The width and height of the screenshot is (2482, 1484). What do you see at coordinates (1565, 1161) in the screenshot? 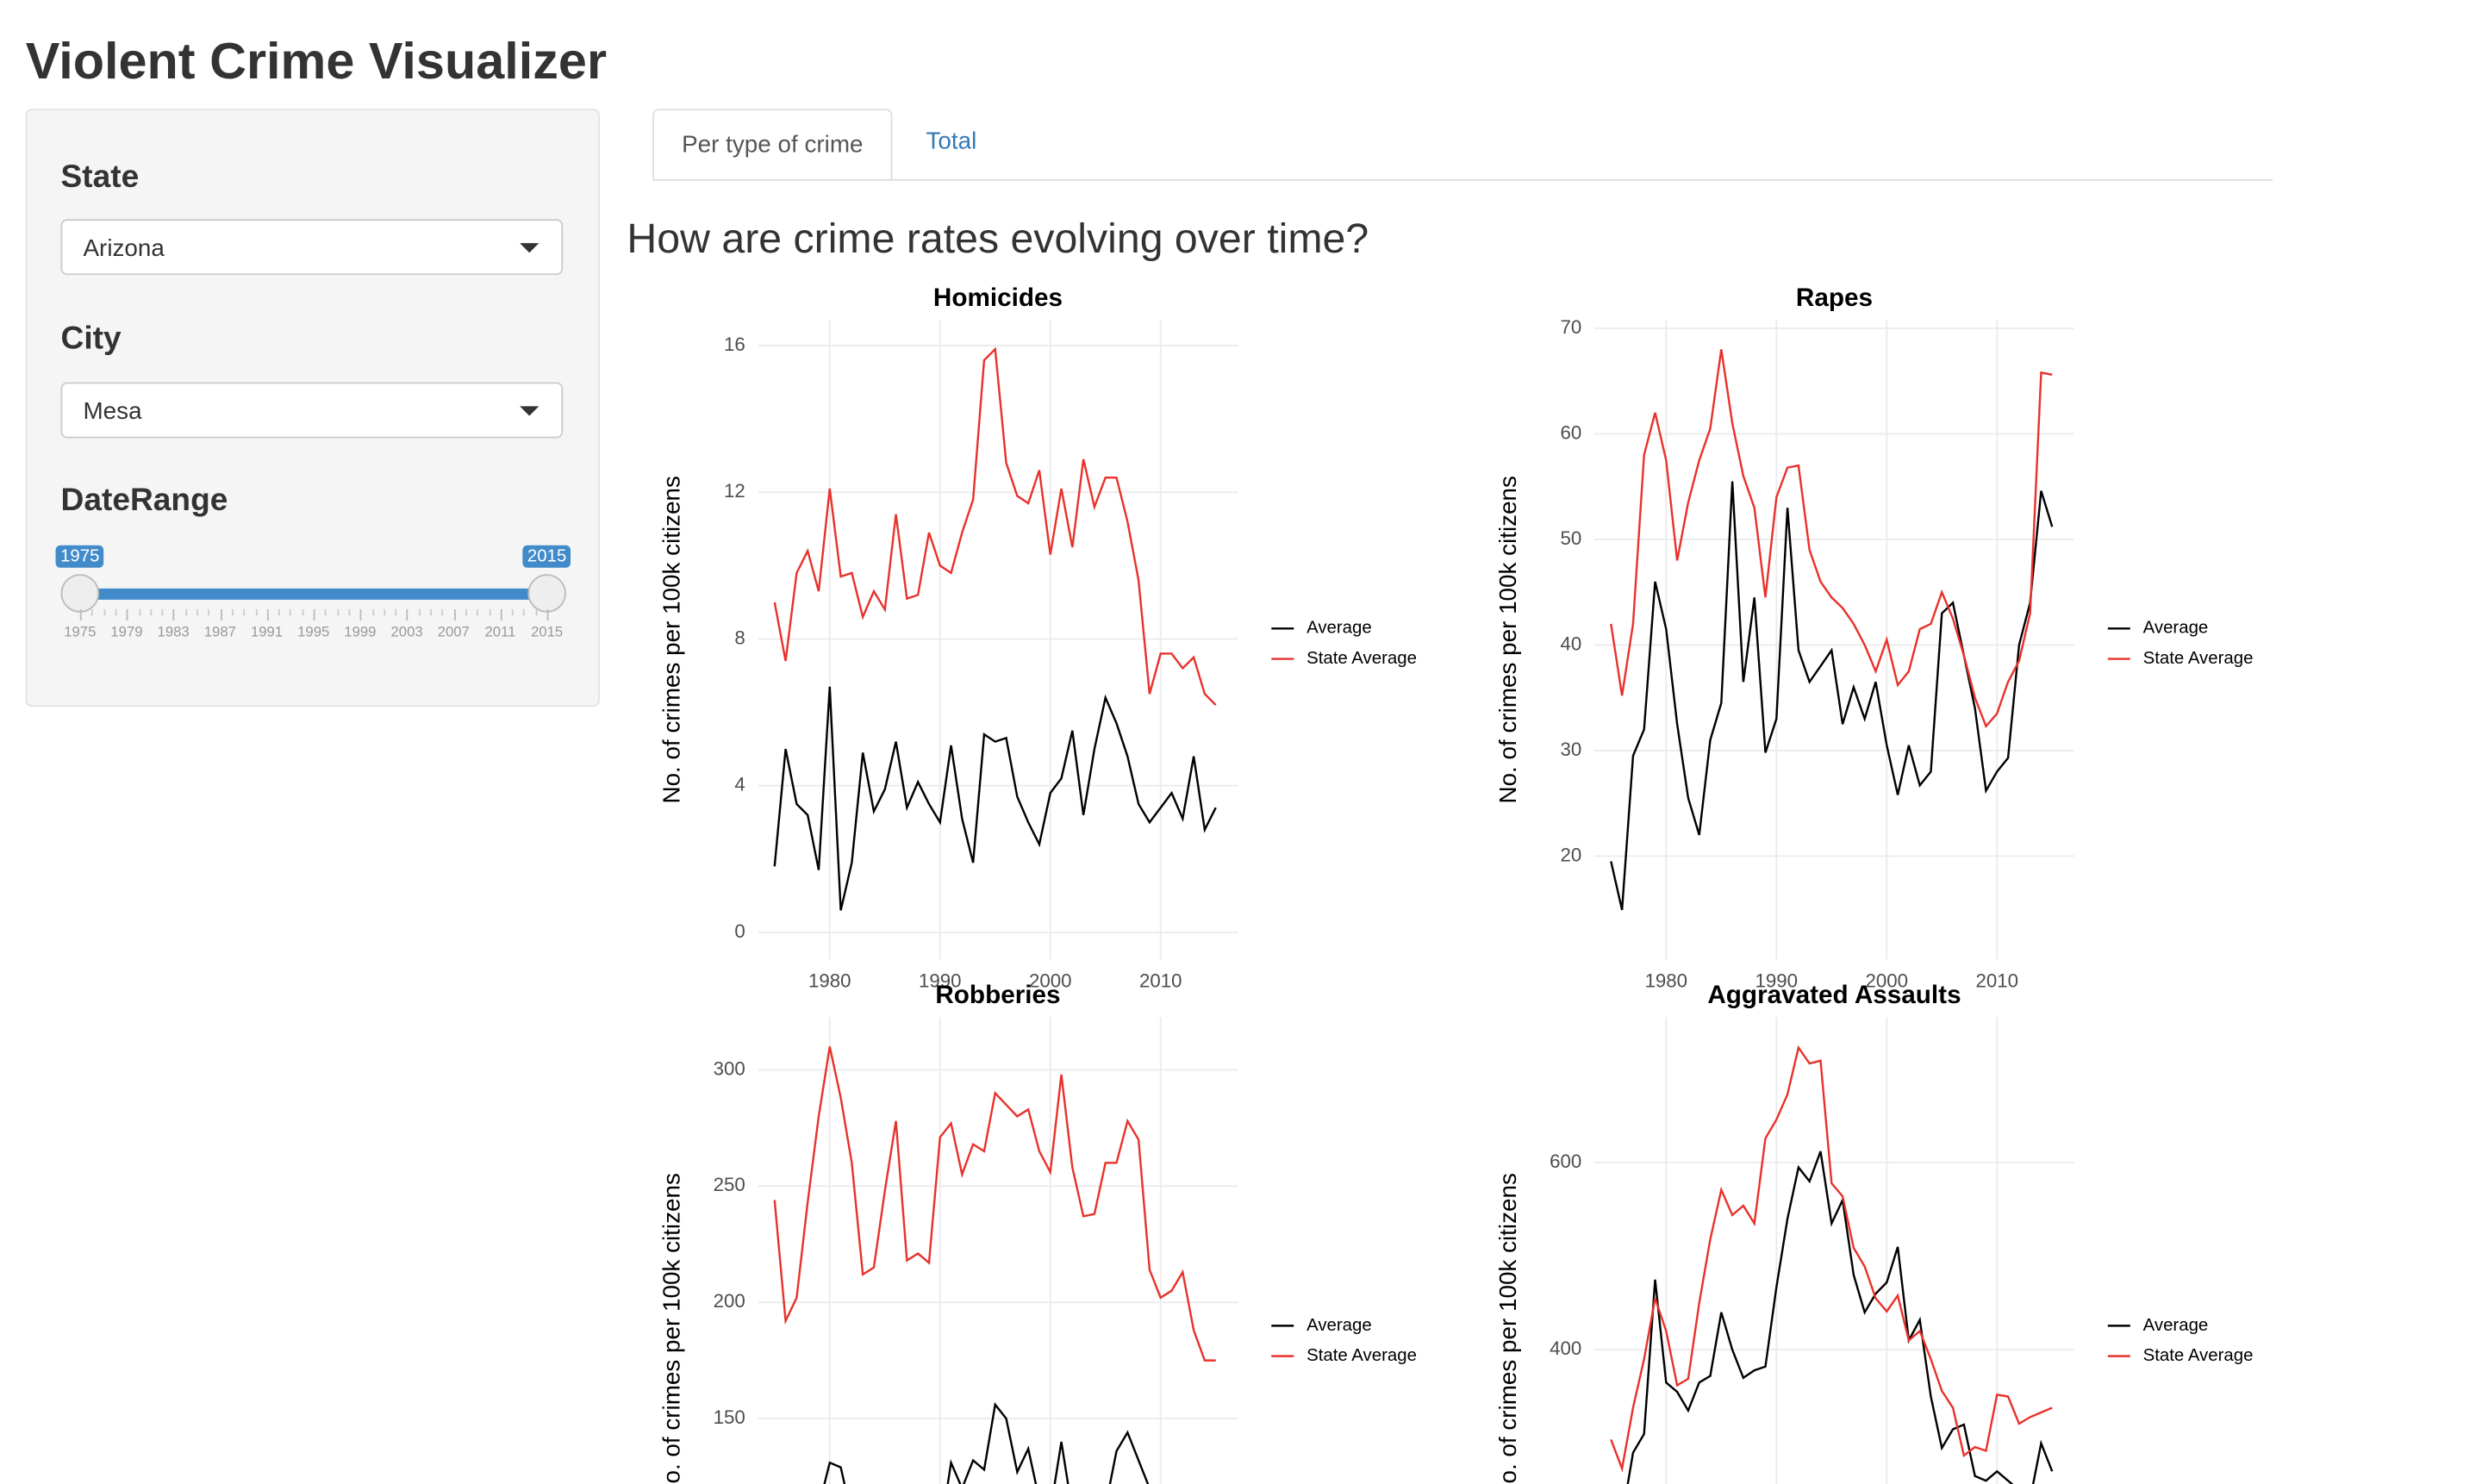
I see `y-tick-label: 600` at bounding box center [1565, 1161].